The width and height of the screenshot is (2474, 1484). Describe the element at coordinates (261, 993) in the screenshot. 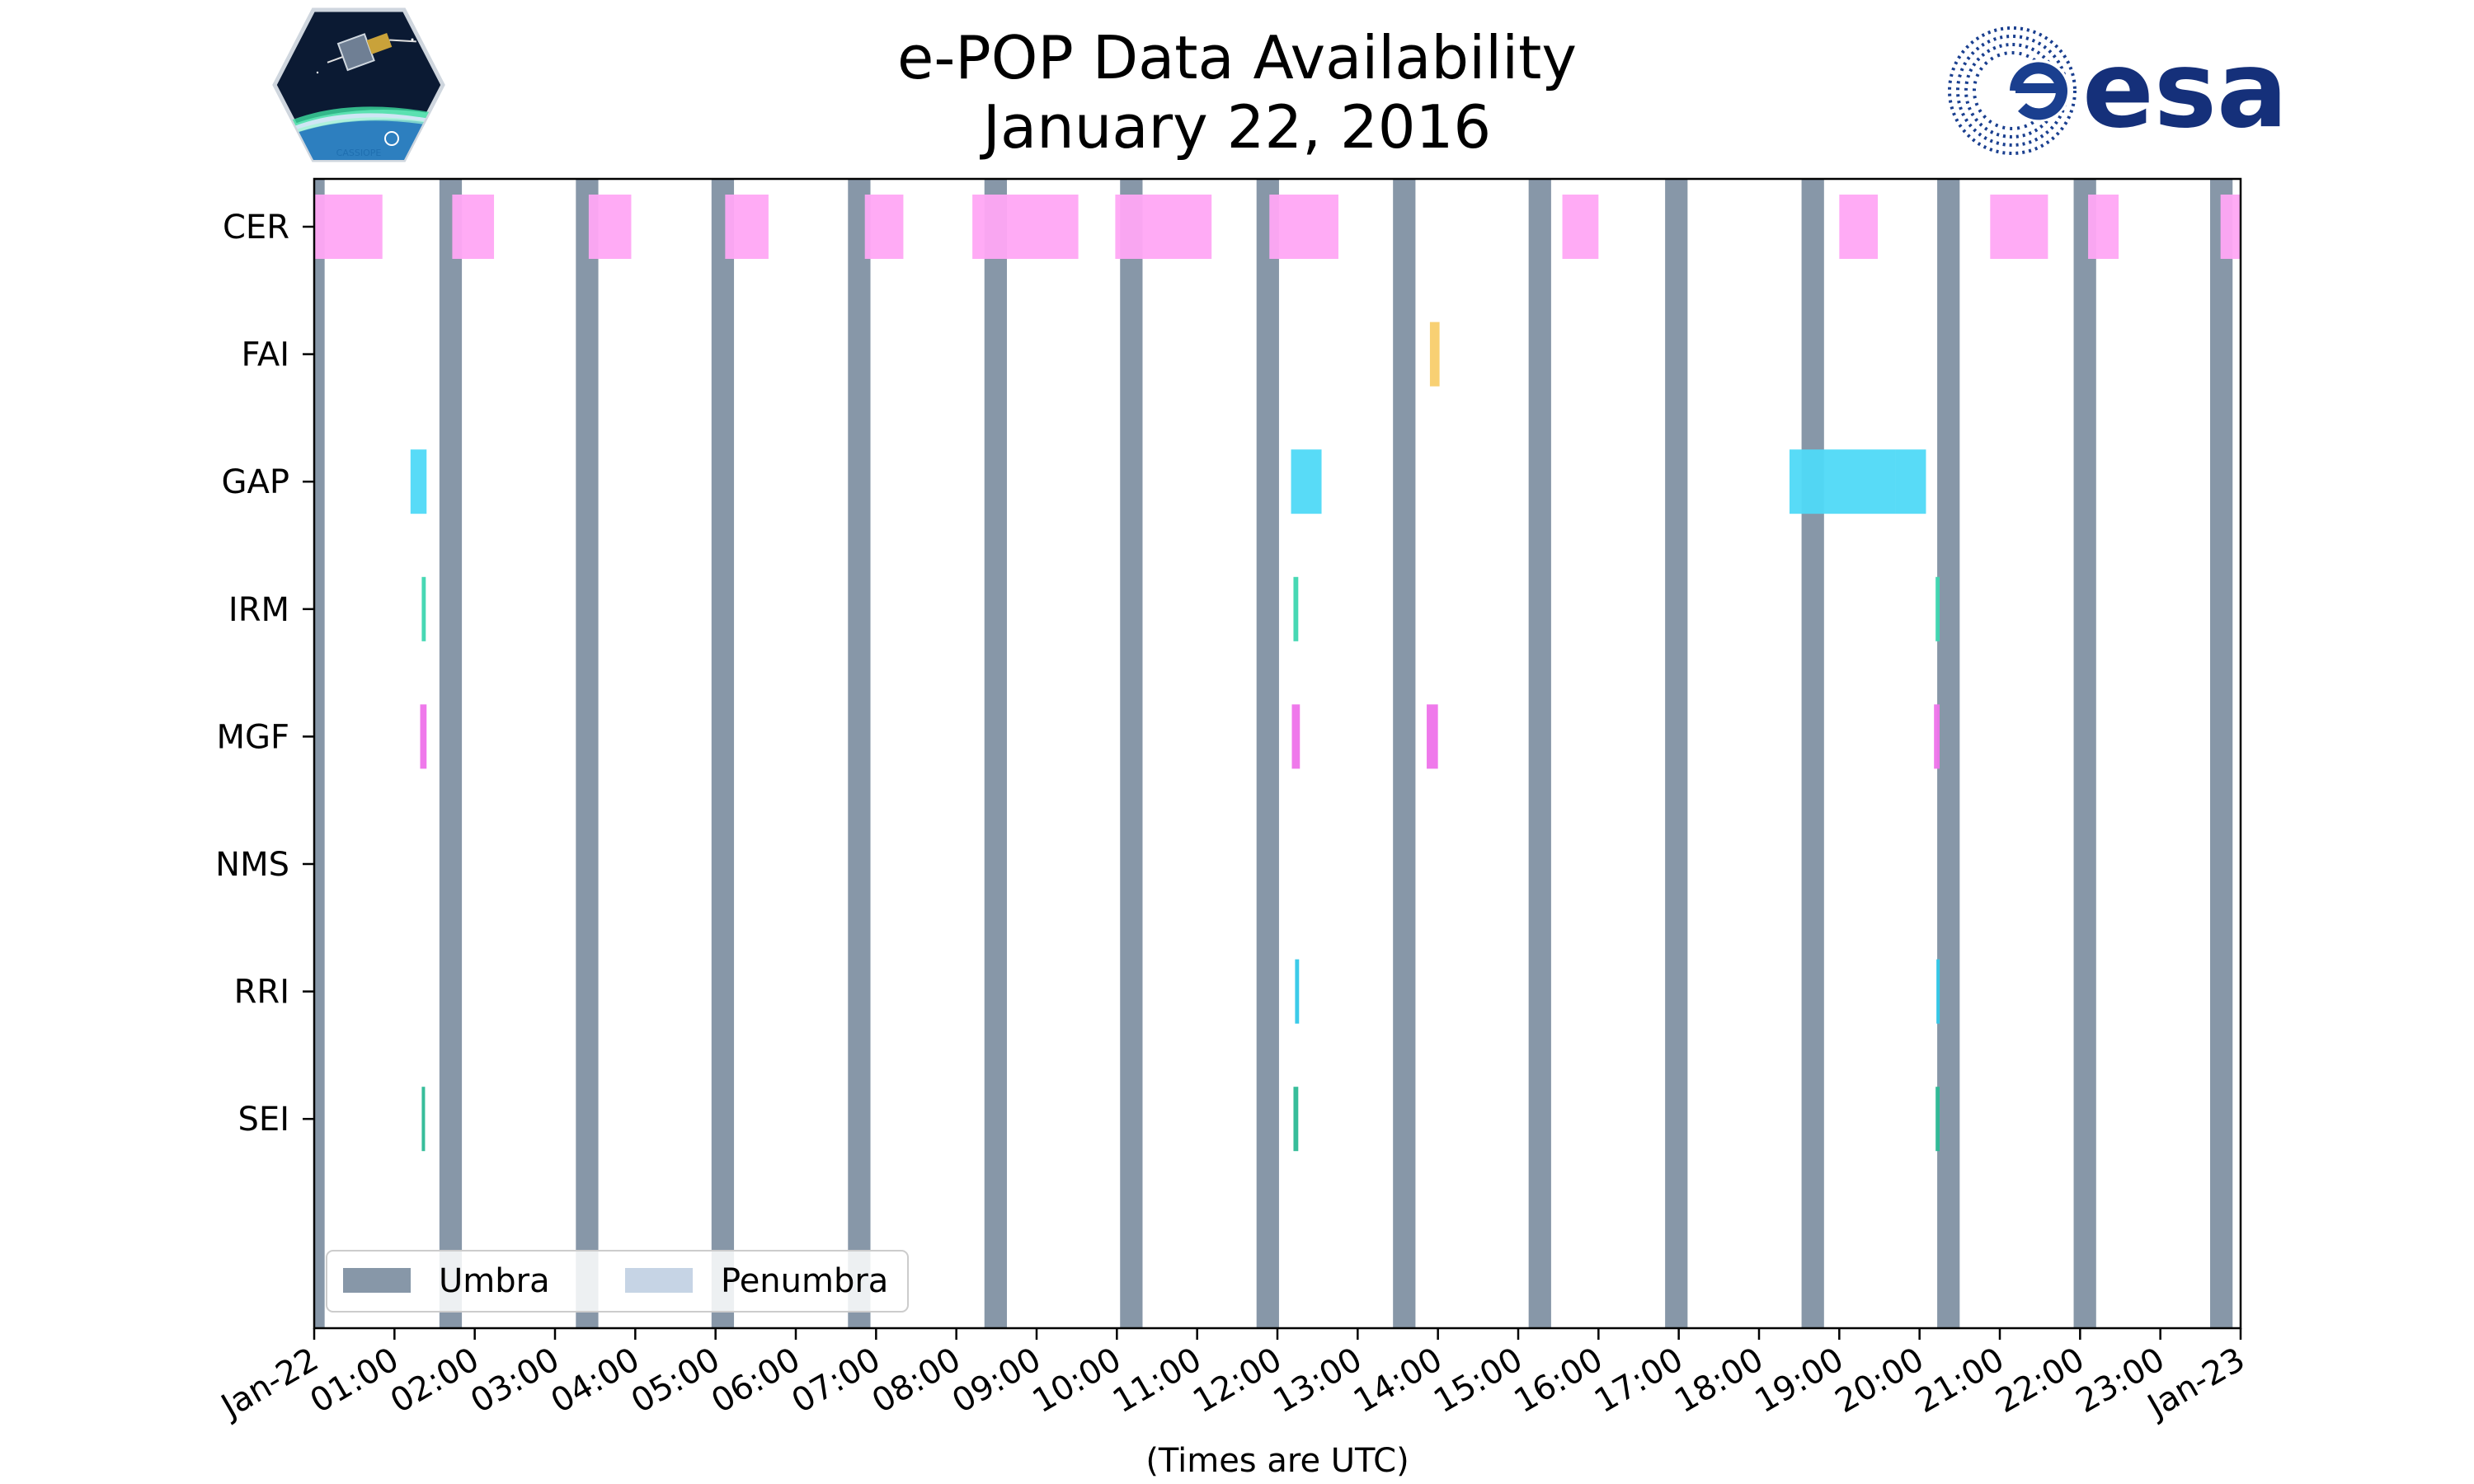

I see `y-tick-label-rri: RRI` at that location.